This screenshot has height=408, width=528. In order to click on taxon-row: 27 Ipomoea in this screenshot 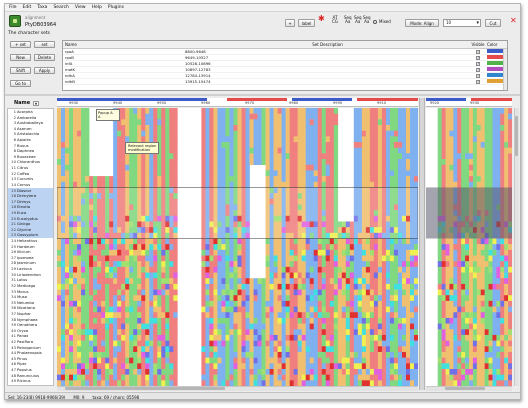, I will do `click(30, 258)`.